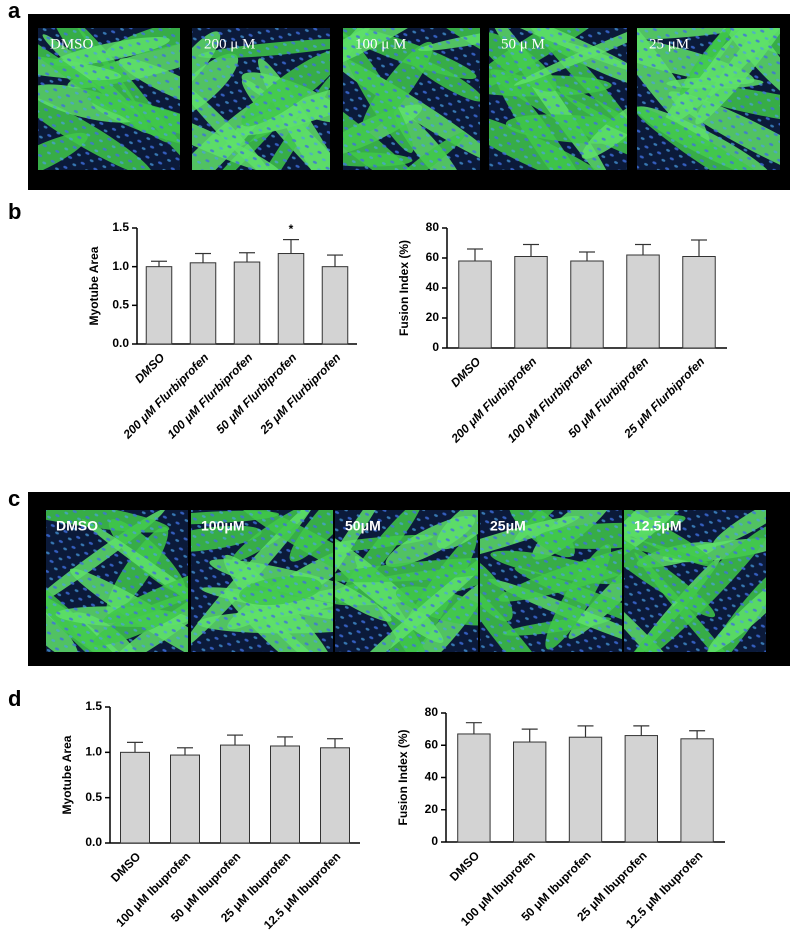 The width and height of the screenshot is (800, 951). What do you see at coordinates (14, 498) in the screenshot?
I see `panel-letter: c` at bounding box center [14, 498].